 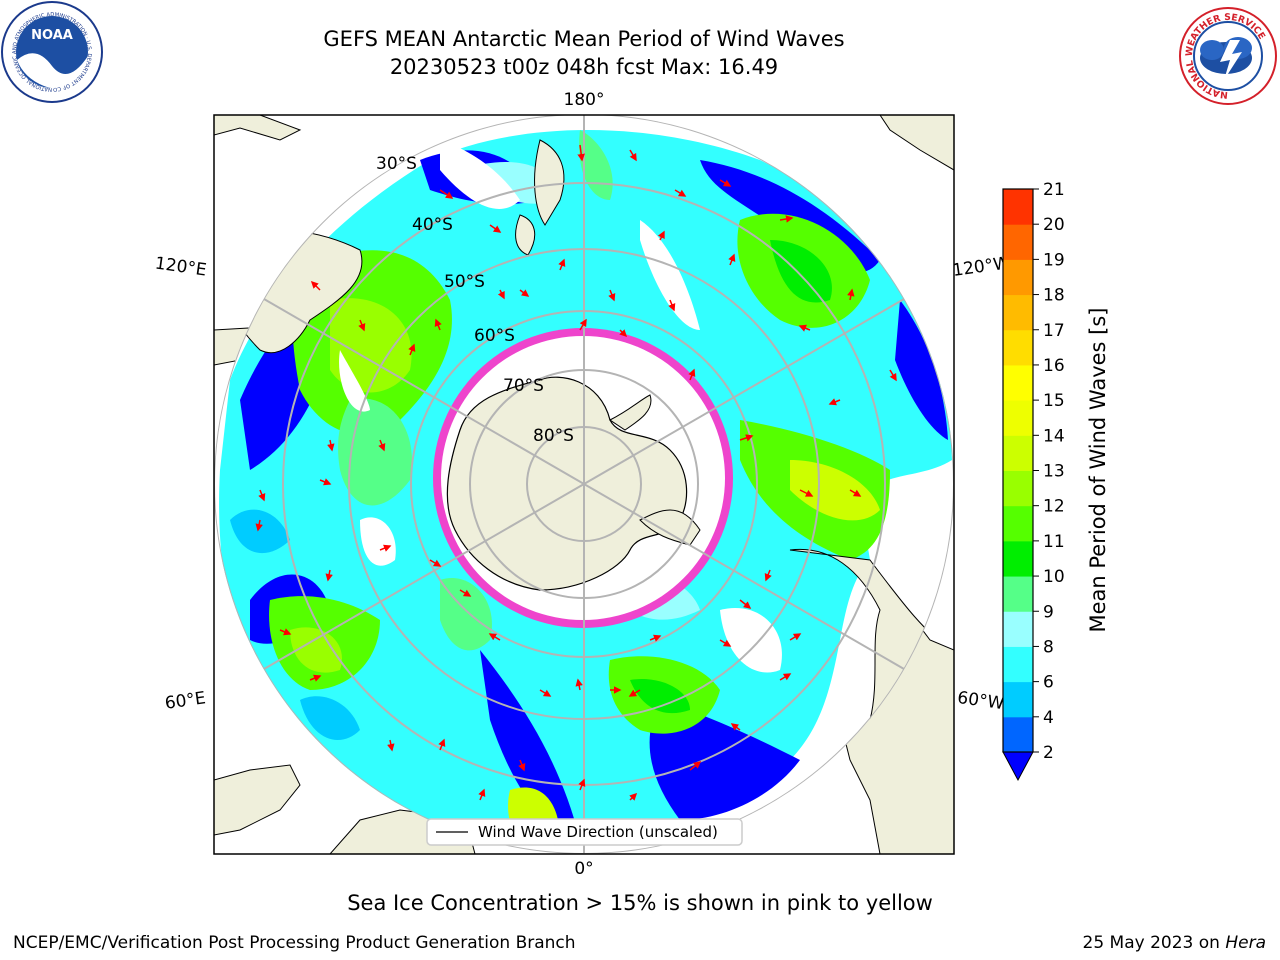 I want to click on footer-host: Hera, so click(x=1245, y=943).